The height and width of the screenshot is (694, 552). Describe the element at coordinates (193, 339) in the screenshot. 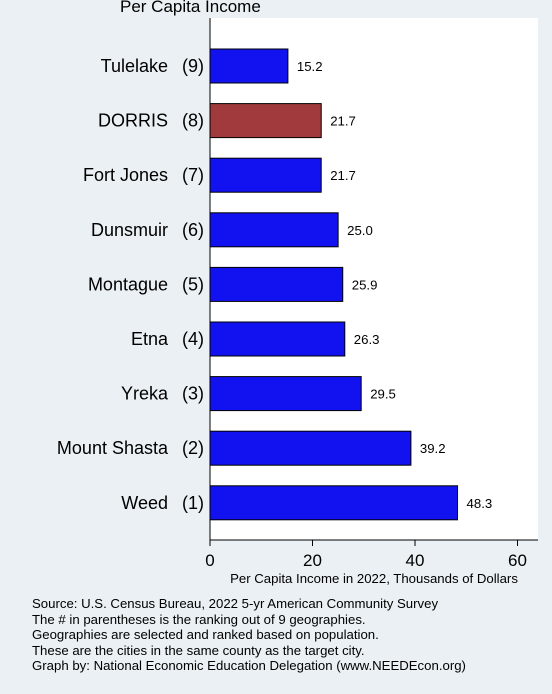

I see `category-rank-label: (4)` at that location.